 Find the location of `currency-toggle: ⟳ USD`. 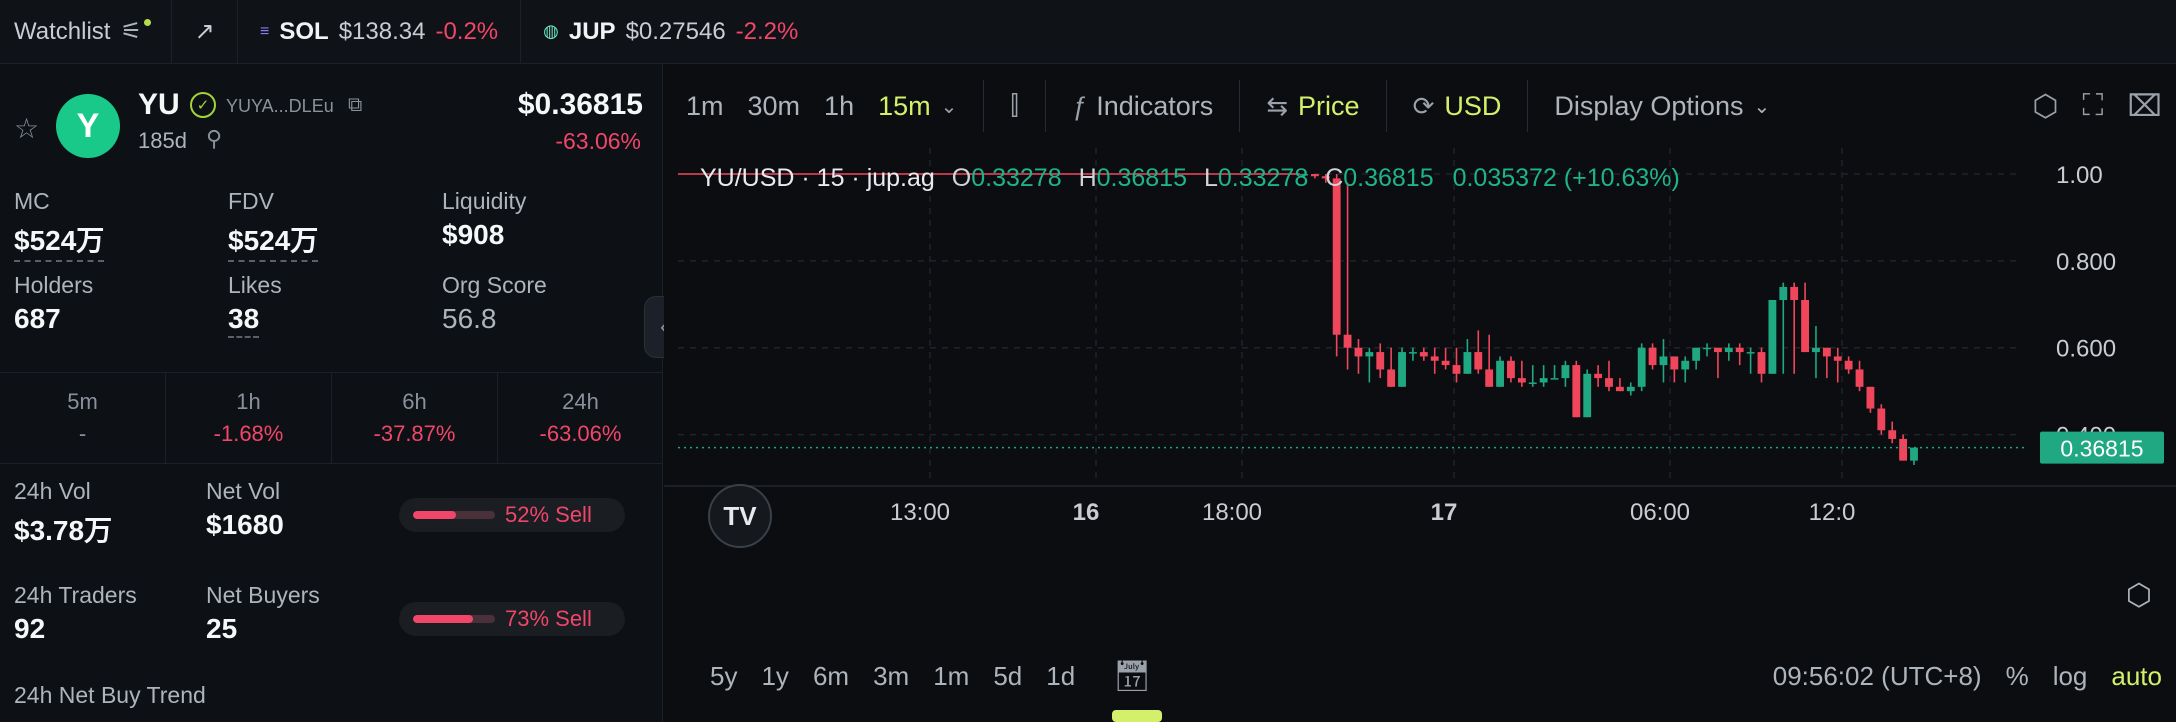

currency-toggle: ⟳ USD is located at coordinates (1457, 106).